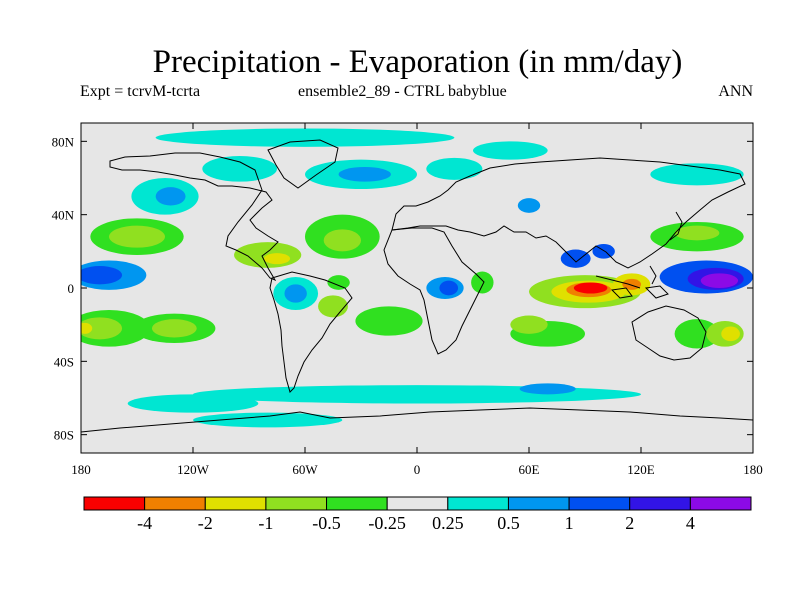 Image resolution: width=800 pixels, height=600 pixels. What do you see at coordinates (641, 469) in the screenshot?
I see `x-tick-label: 120E` at bounding box center [641, 469].